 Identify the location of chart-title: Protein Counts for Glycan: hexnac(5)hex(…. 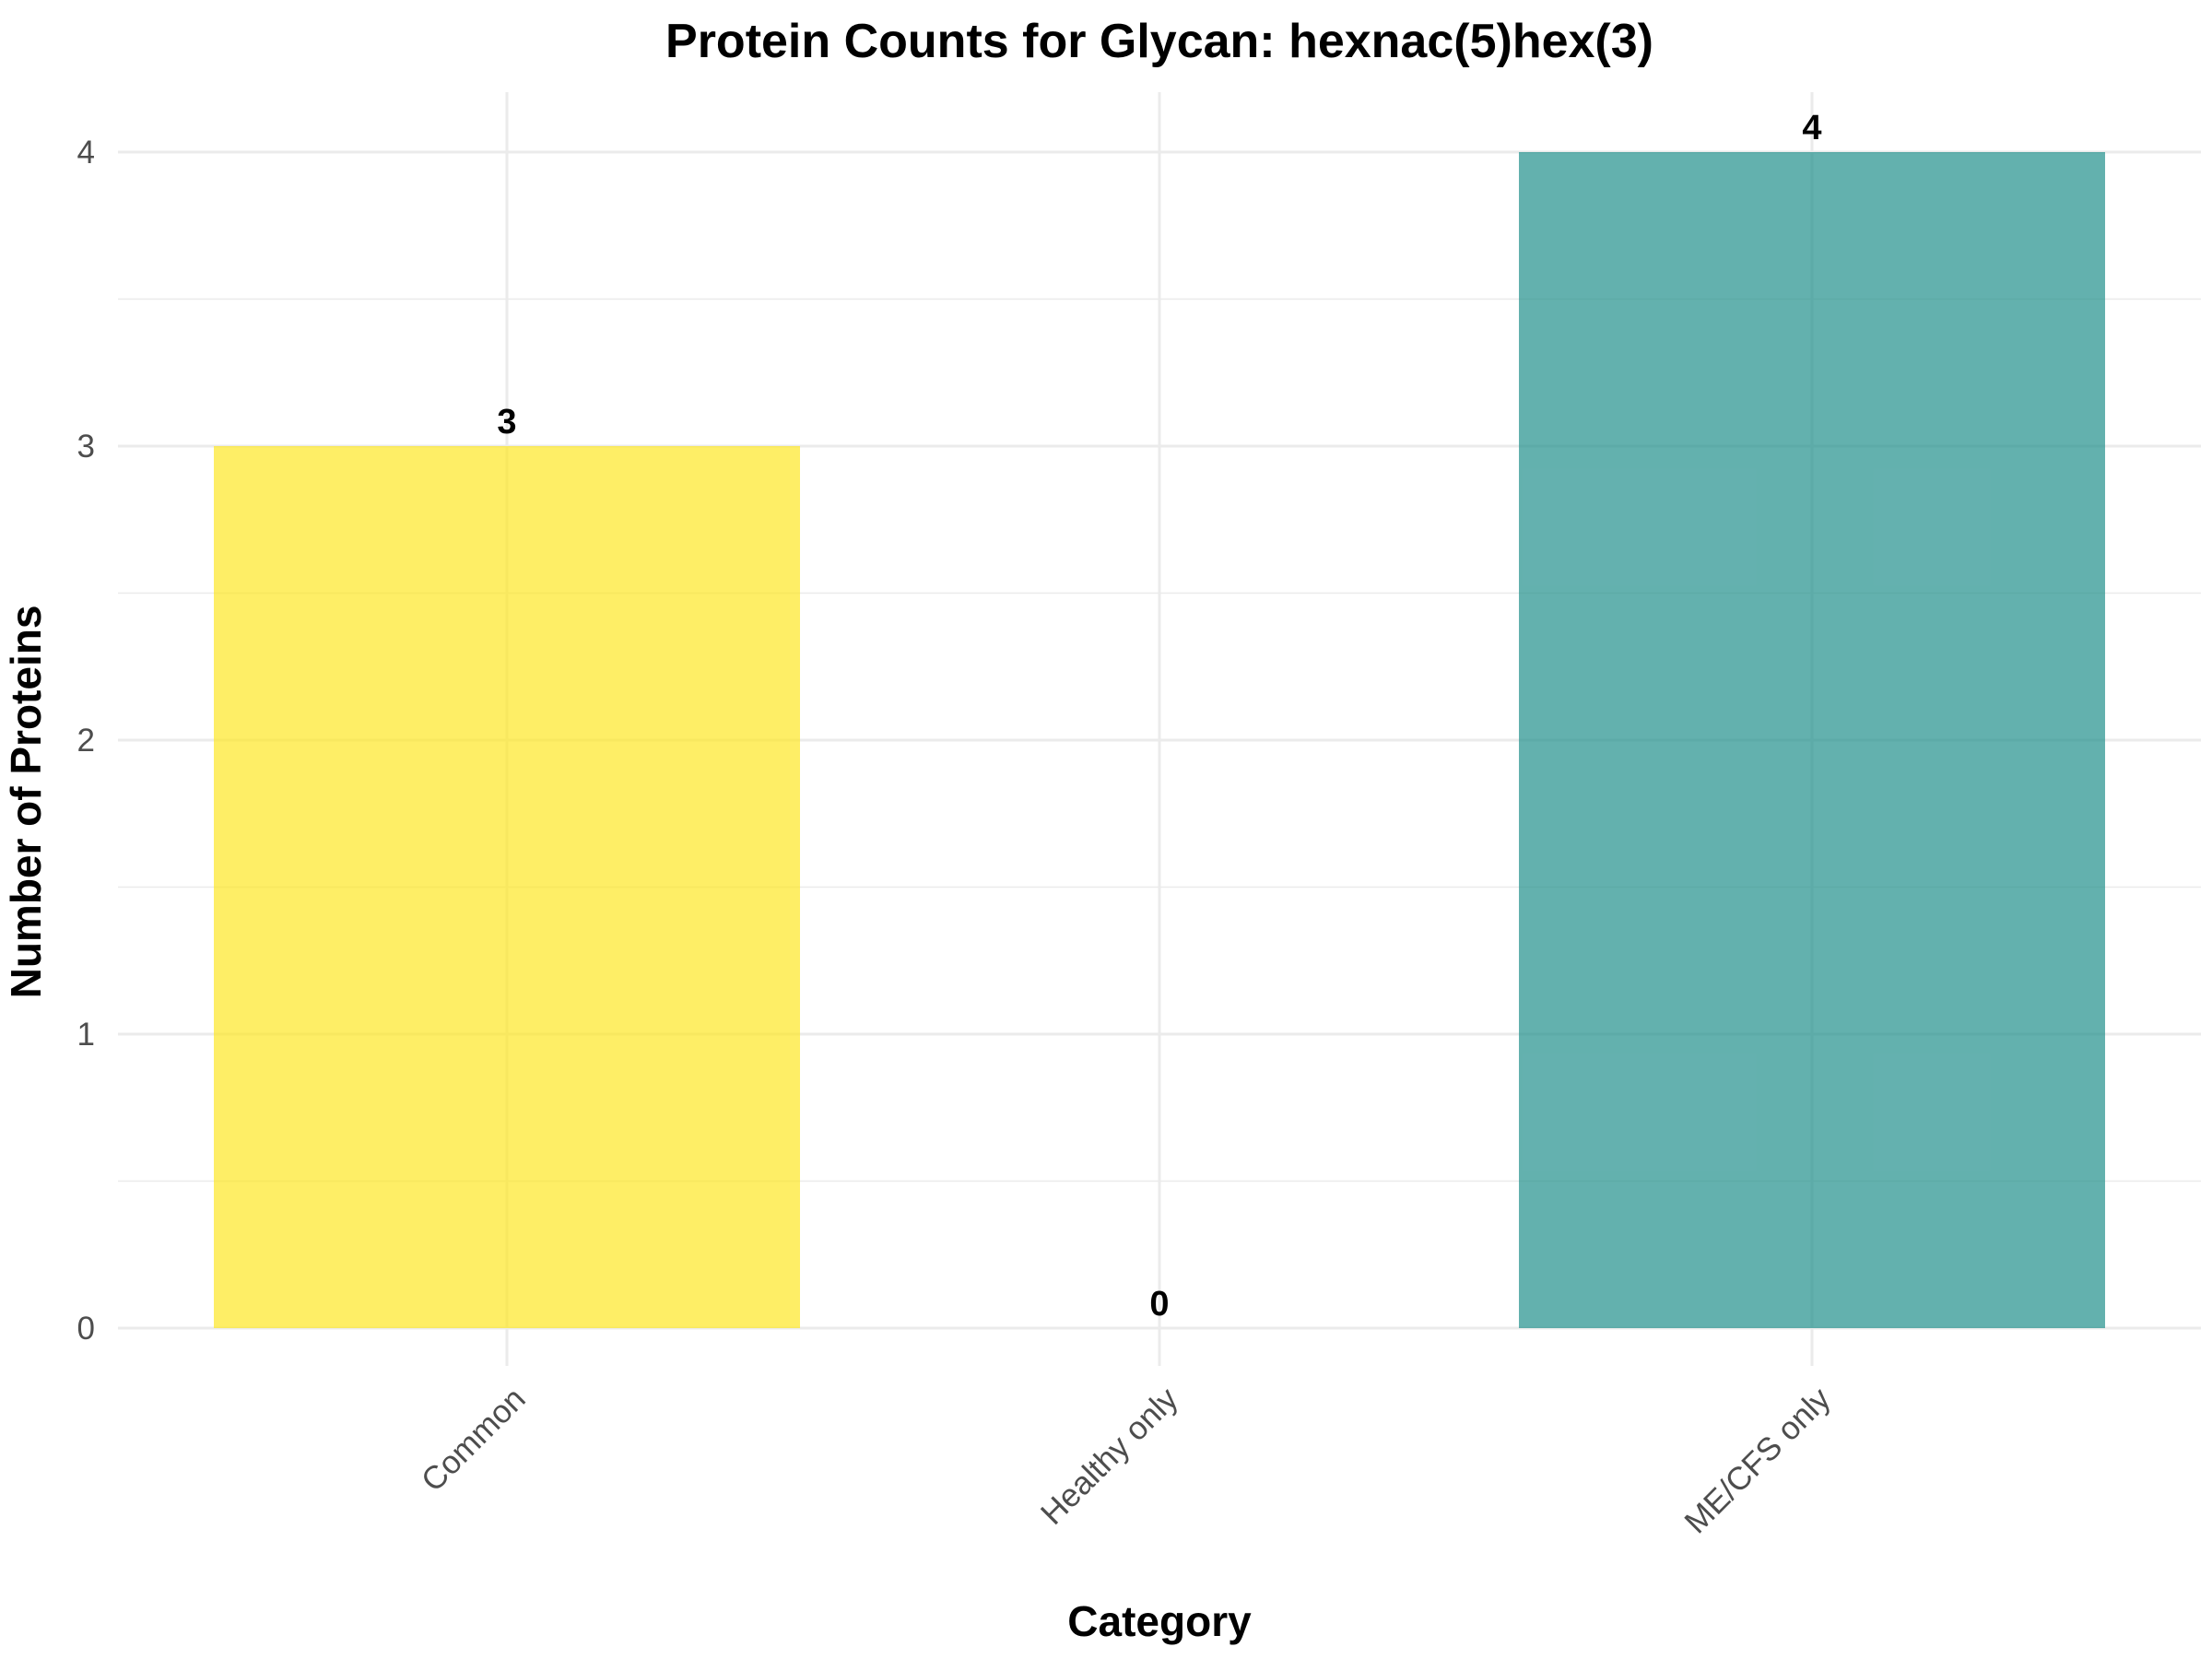
(1159, 41).